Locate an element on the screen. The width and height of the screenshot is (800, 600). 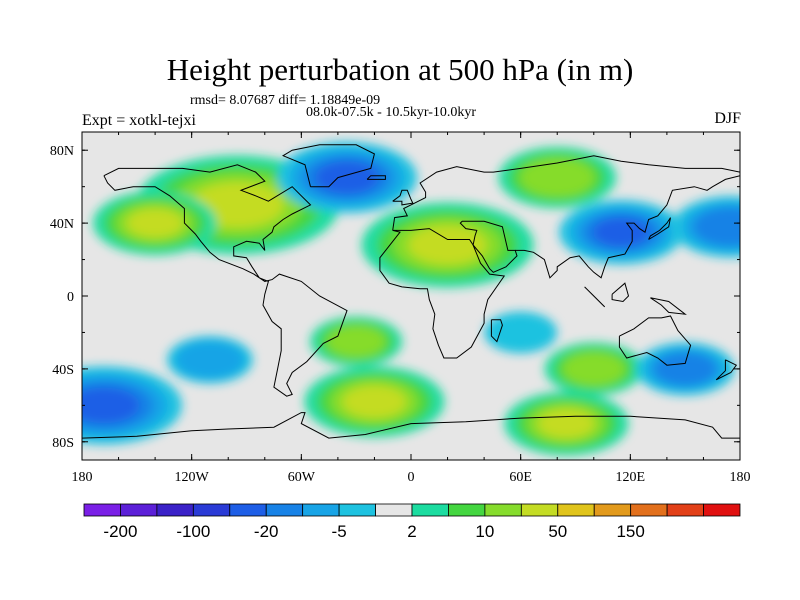
y-tick-label: 0 is located at coordinates (70, 297).